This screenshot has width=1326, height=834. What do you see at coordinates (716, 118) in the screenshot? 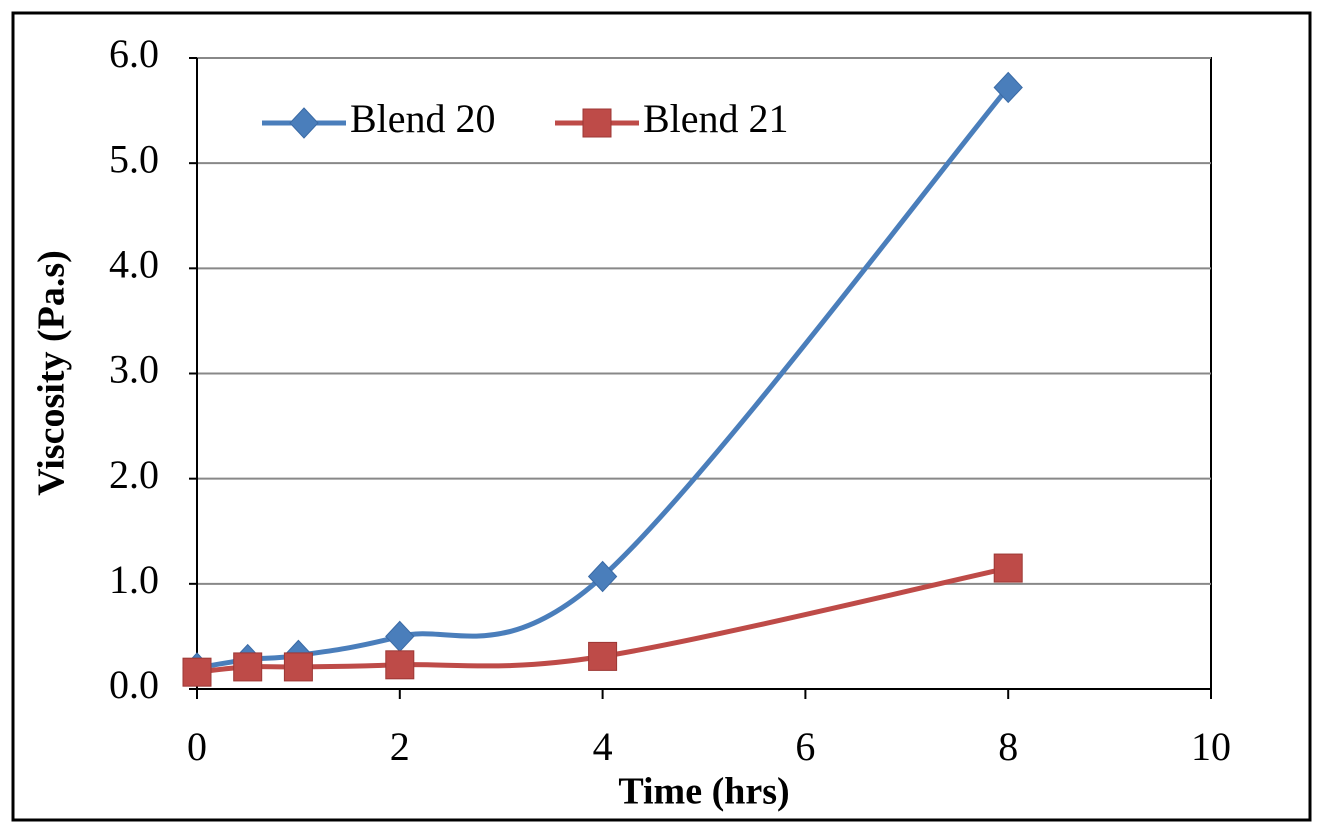
I see `legend-label: Blend 21` at bounding box center [716, 118].